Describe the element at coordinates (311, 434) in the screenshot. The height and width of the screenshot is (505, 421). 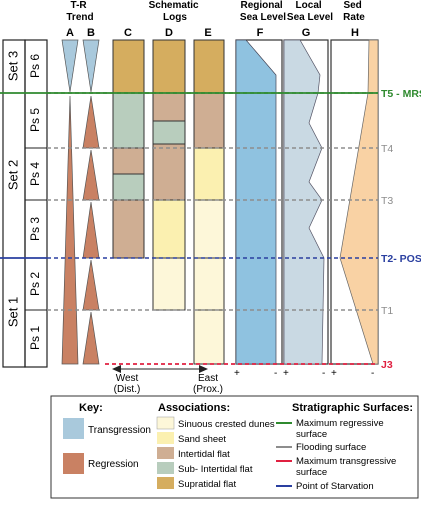
I see `legend-surface-0-line2: surface` at that location.